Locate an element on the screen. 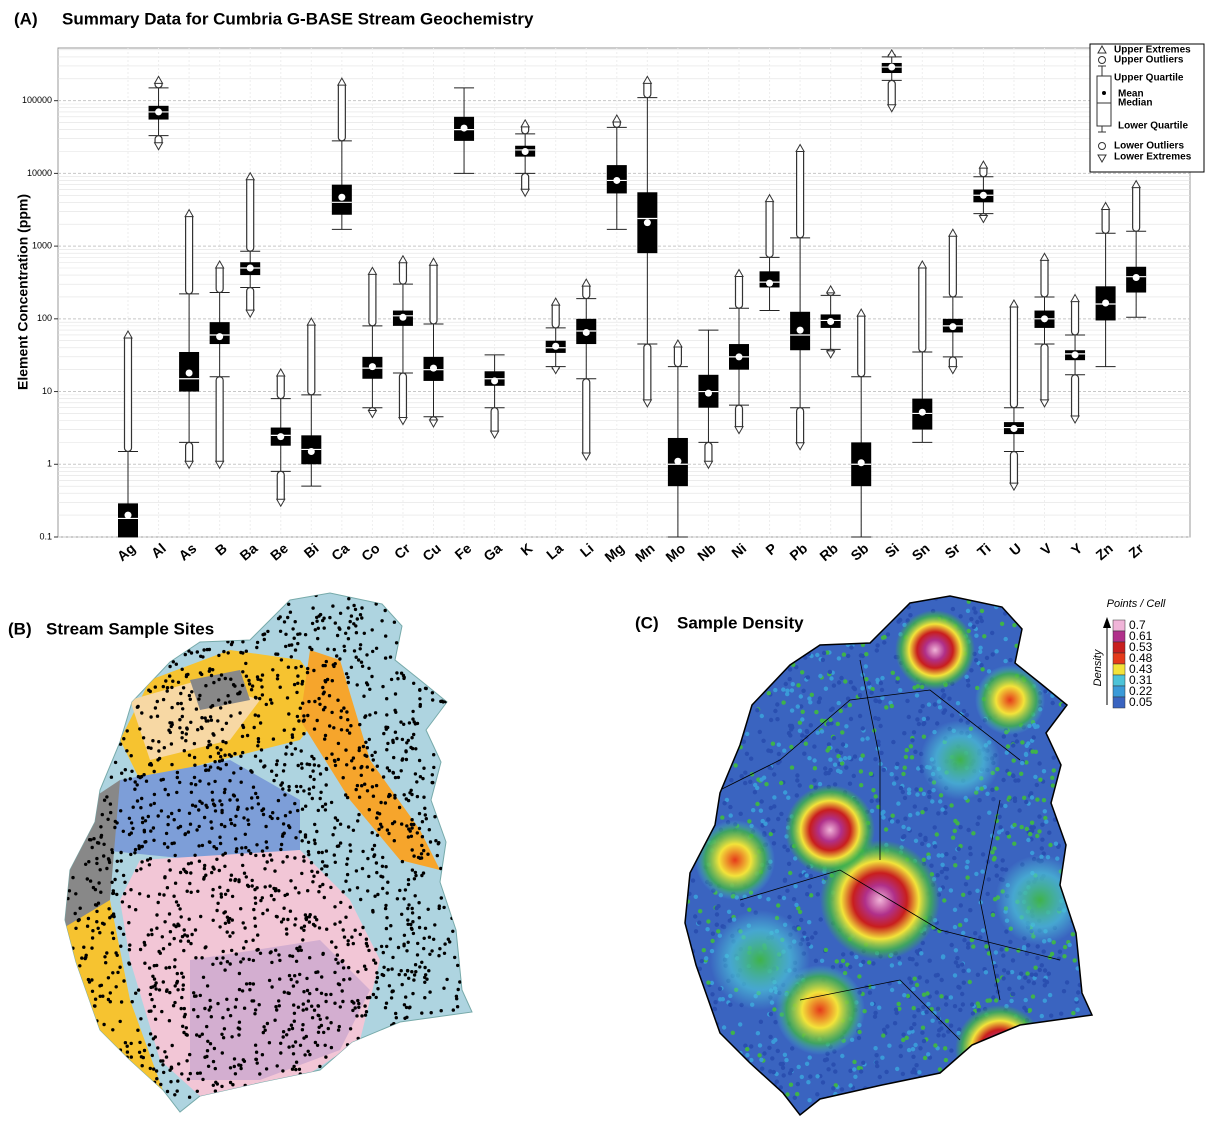  legend-label: Lower Quartile is located at coordinates (1153, 126).